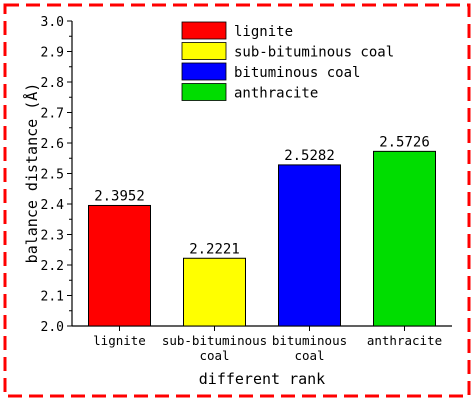  Describe the element at coordinates (262, 379) in the screenshot. I see `x-axis-title: different rank` at that location.